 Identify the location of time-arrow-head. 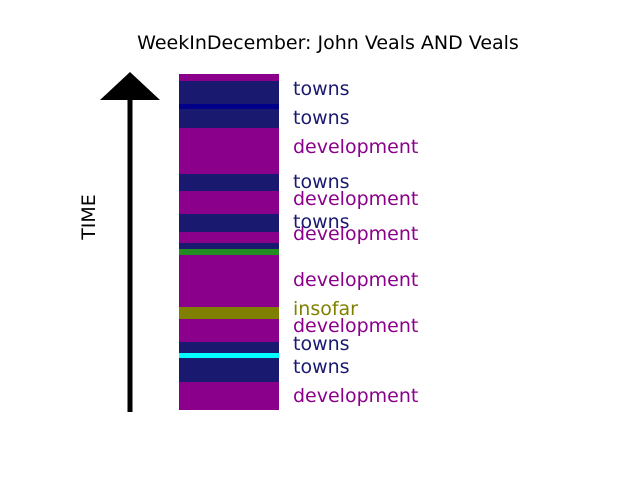
(130, 86).